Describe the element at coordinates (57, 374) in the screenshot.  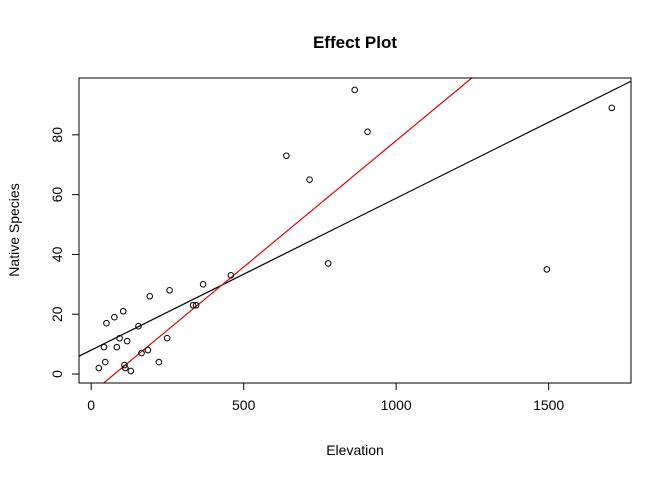
I see `y-tick-label: 0` at that location.